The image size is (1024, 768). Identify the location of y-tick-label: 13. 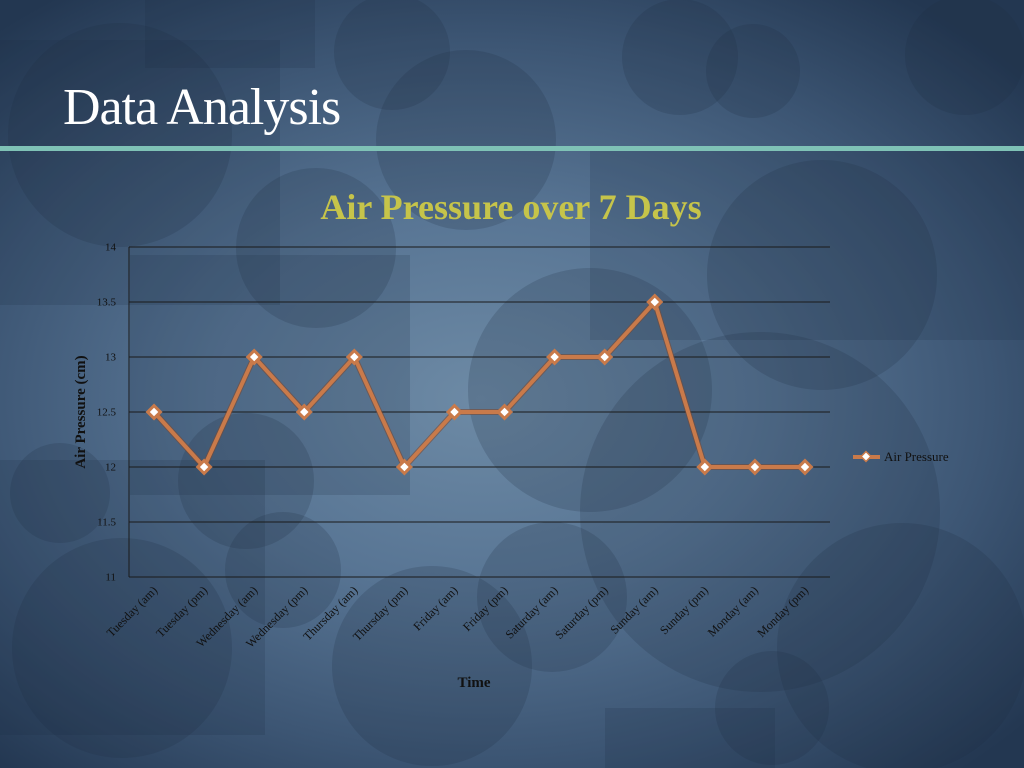
(111, 358).